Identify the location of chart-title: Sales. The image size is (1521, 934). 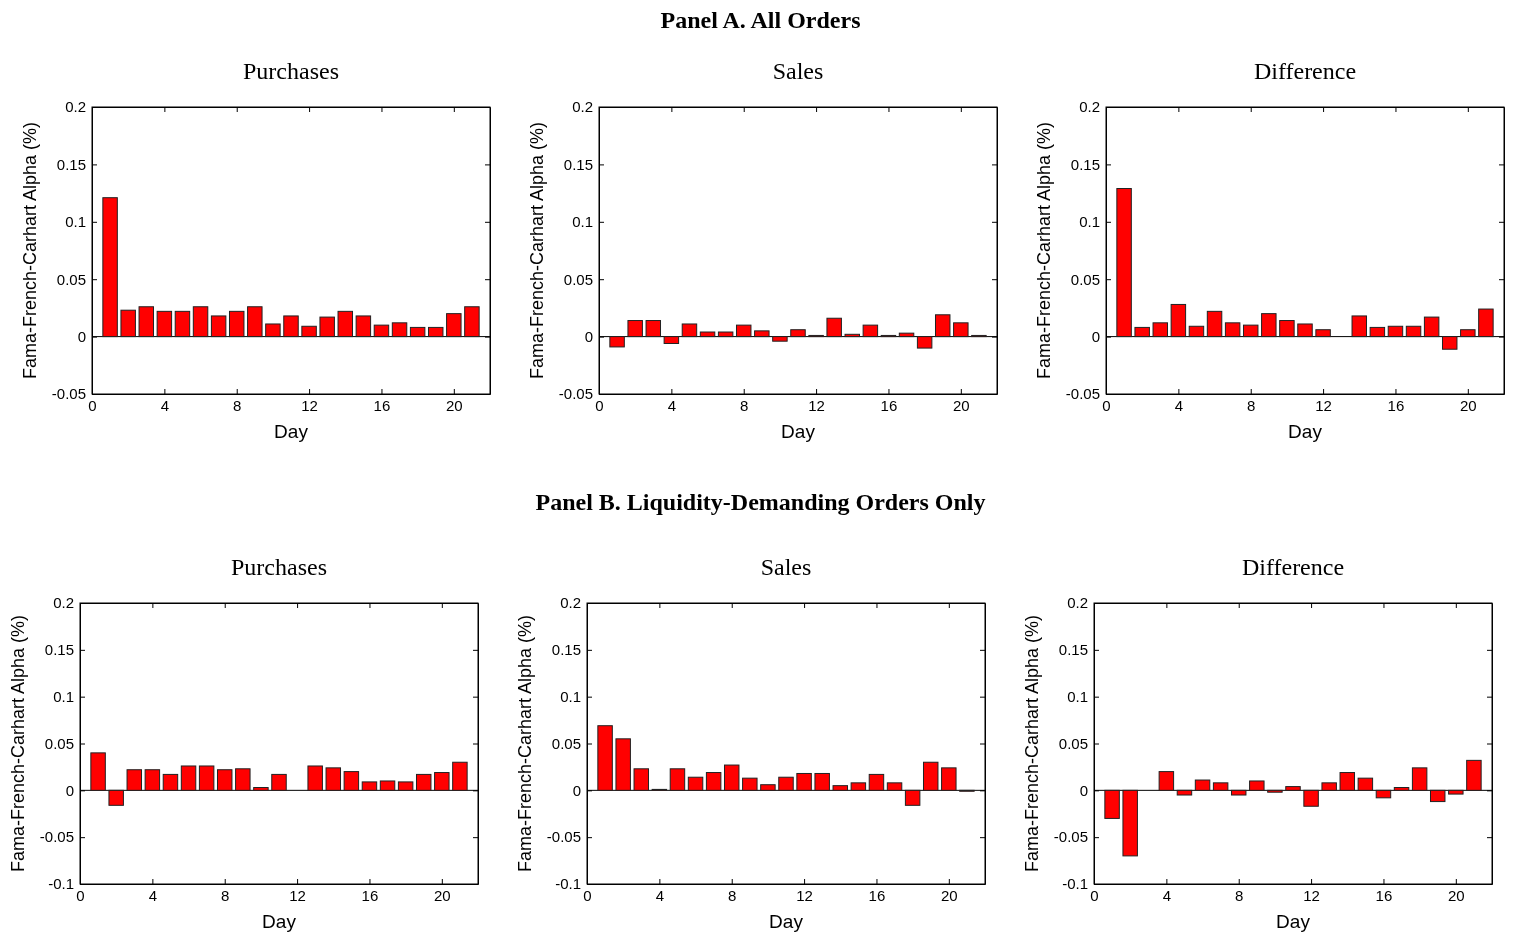
(798, 71).